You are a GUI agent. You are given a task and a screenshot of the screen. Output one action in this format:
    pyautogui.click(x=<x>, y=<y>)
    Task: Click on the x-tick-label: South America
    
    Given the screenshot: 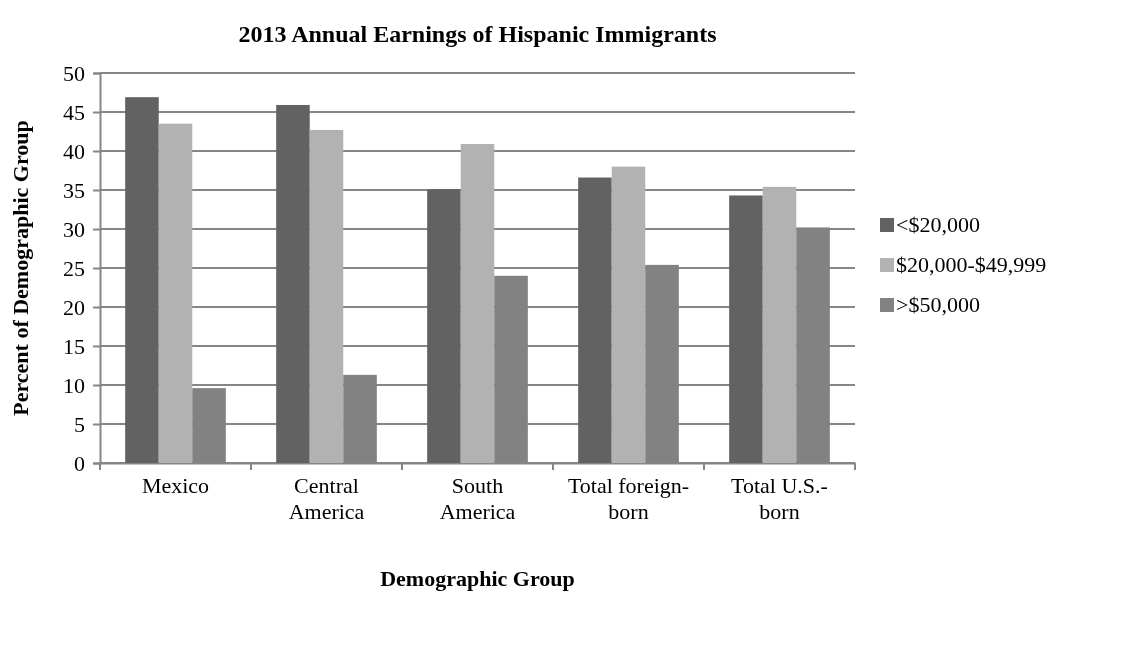 What is the action you would take?
    pyautogui.click(x=477, y=498)
    